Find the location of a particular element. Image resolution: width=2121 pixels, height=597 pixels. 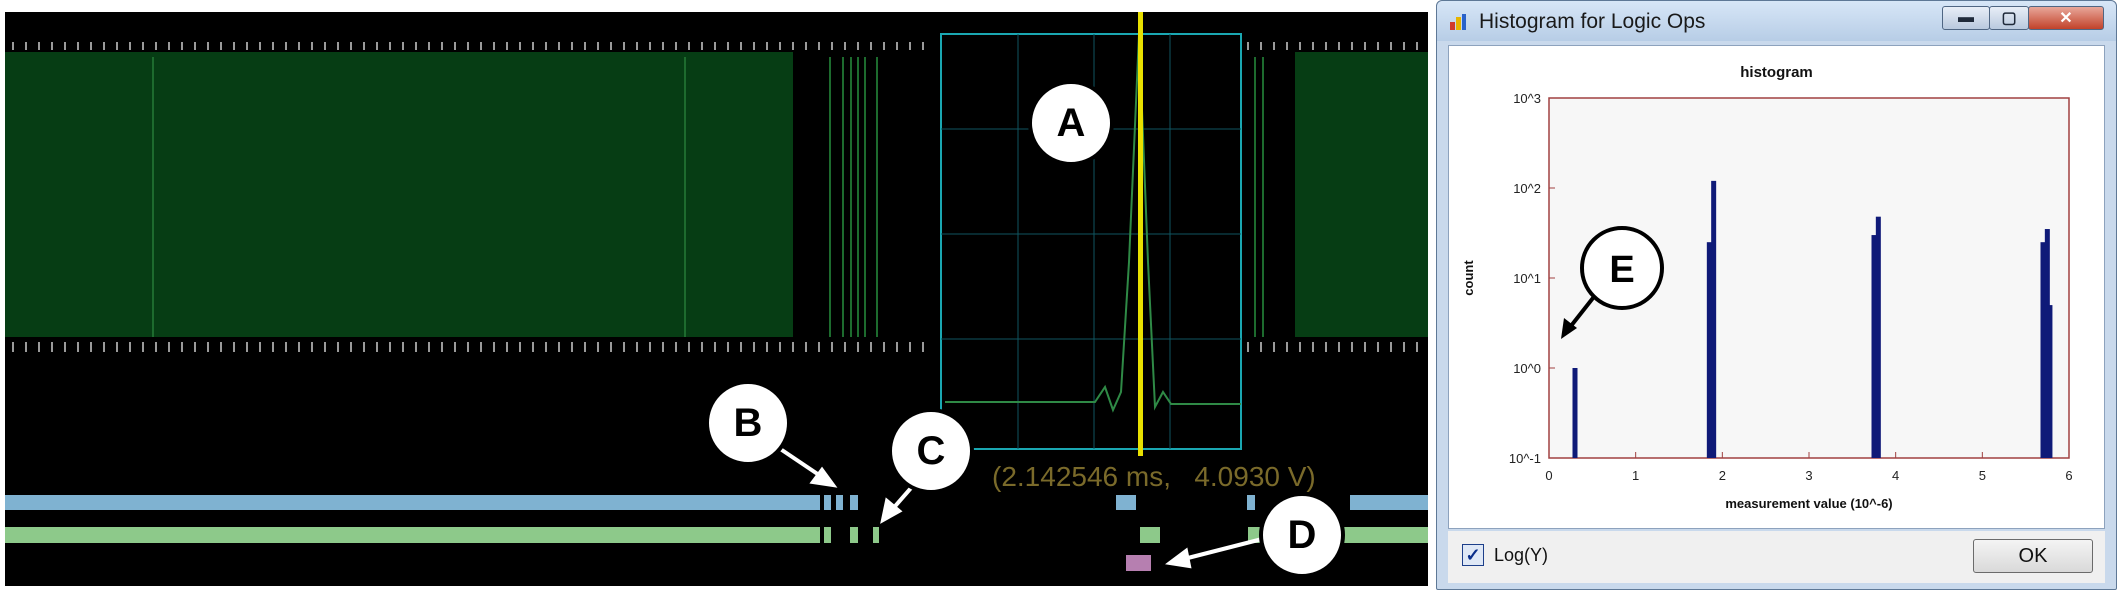

x-tick-label: 4 is located at coordinates (1895, 475).